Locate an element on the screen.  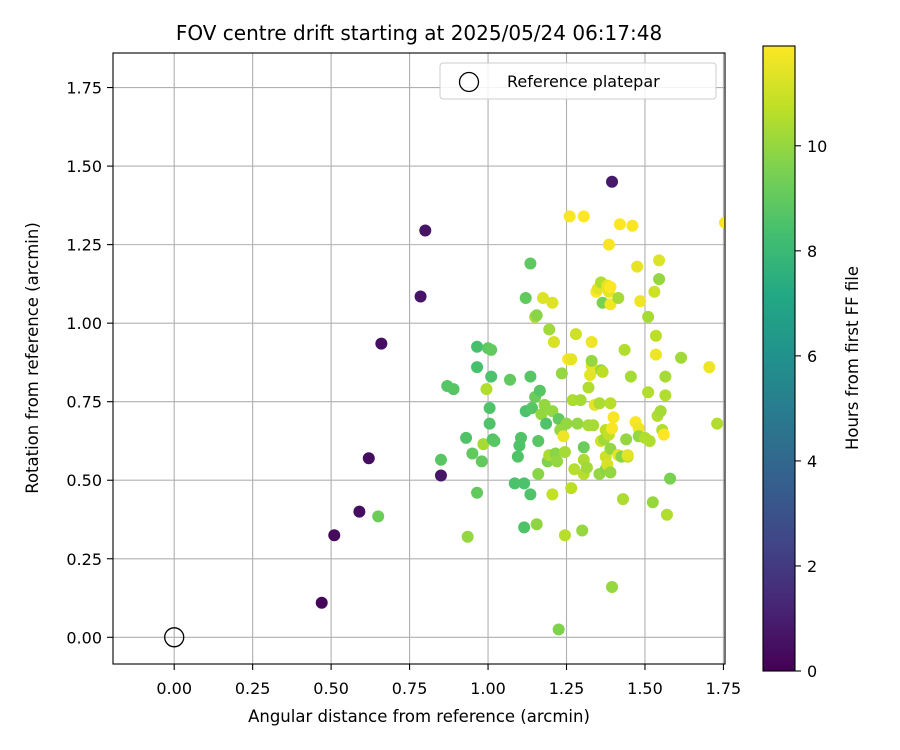
x-axis-ticks: 0.00 0.25 0.50 0.75 1.00 1.25 1.50 1.75 is located at coordinates (448, 681).